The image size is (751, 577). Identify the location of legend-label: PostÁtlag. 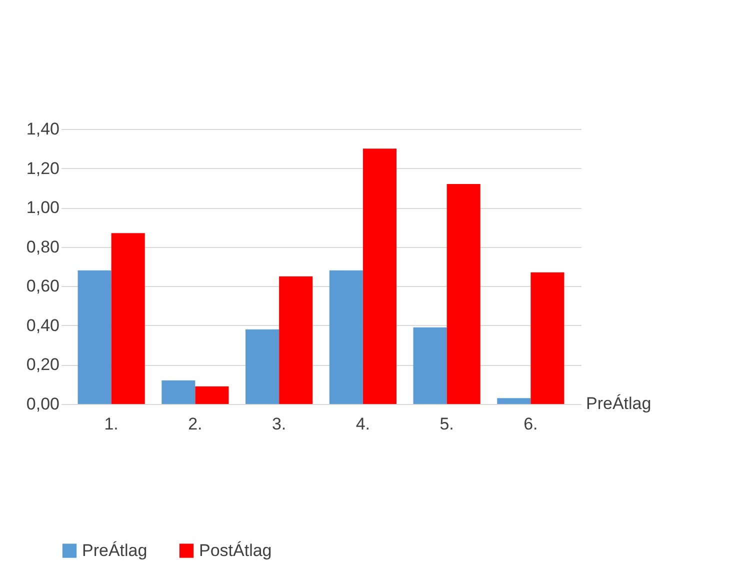
(235, 550).